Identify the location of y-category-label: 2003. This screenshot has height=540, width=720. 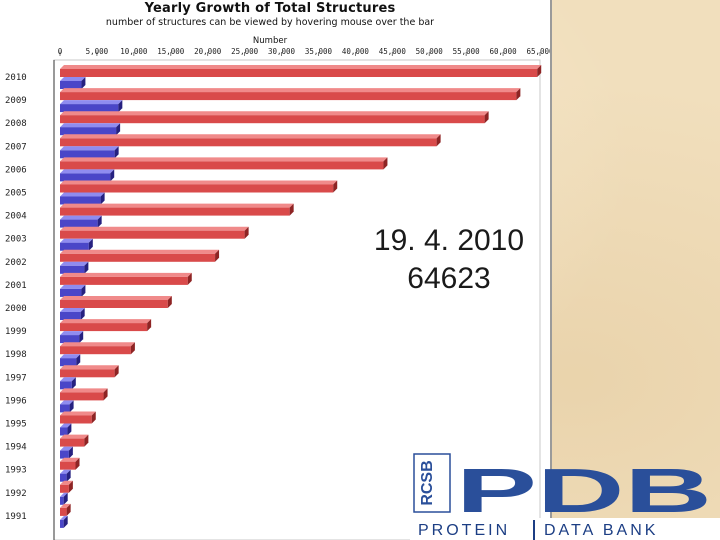
(16, 240).